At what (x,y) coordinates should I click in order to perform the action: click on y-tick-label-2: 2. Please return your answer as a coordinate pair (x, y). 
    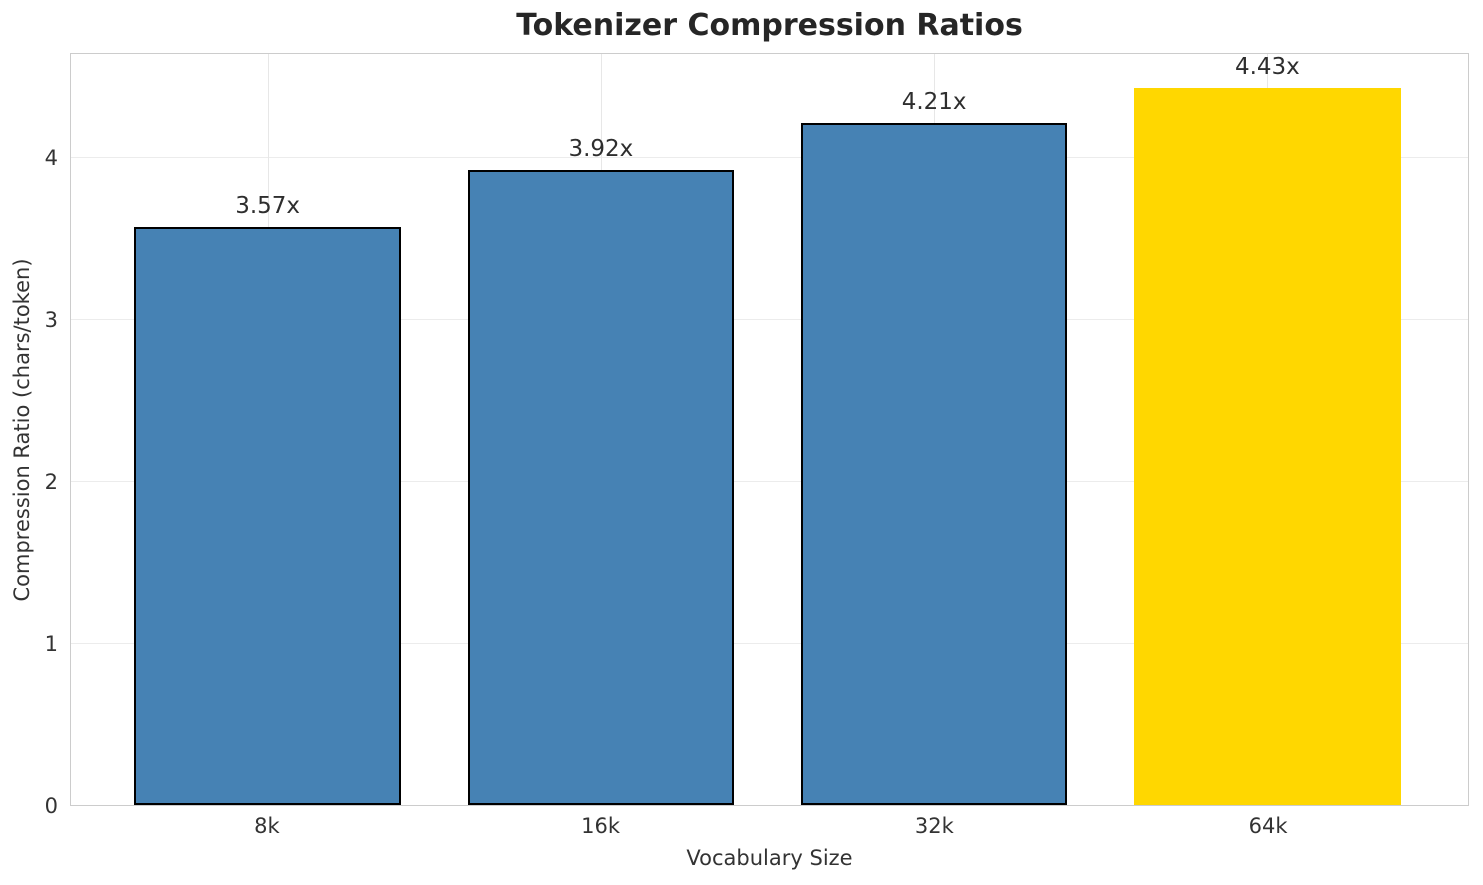
    Looking at the image, I should click on (51, 482).